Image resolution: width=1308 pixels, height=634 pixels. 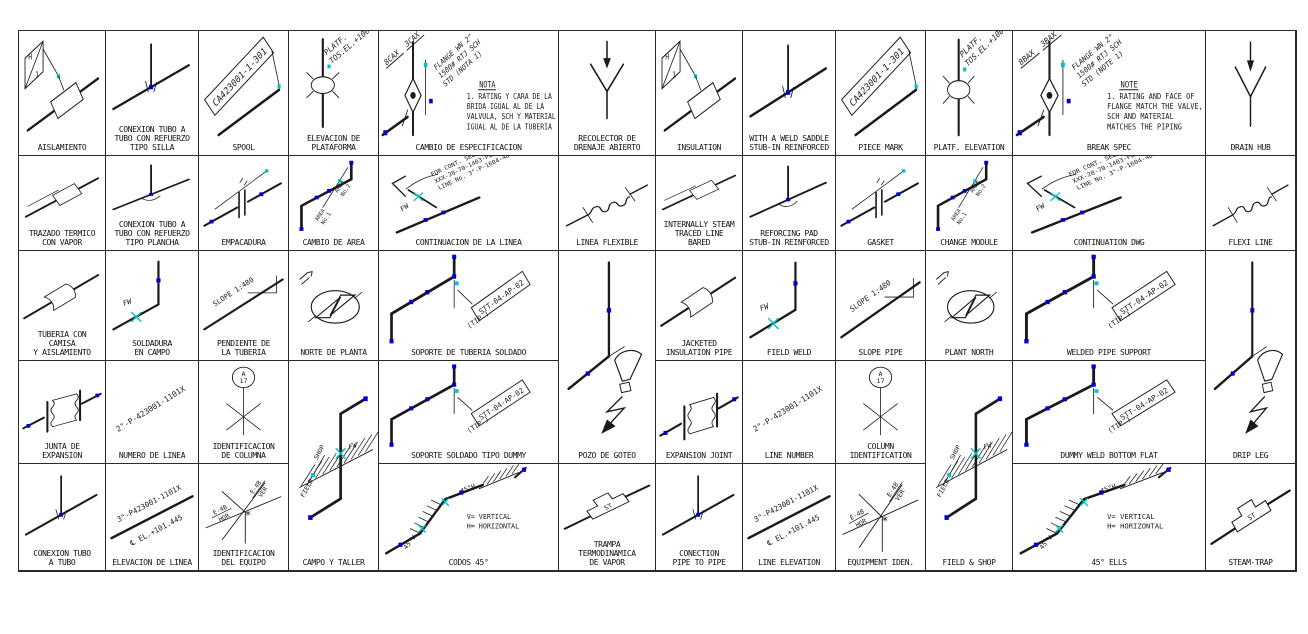 I want to click on driptall-symbol-svg, so click(x=605, y=347).